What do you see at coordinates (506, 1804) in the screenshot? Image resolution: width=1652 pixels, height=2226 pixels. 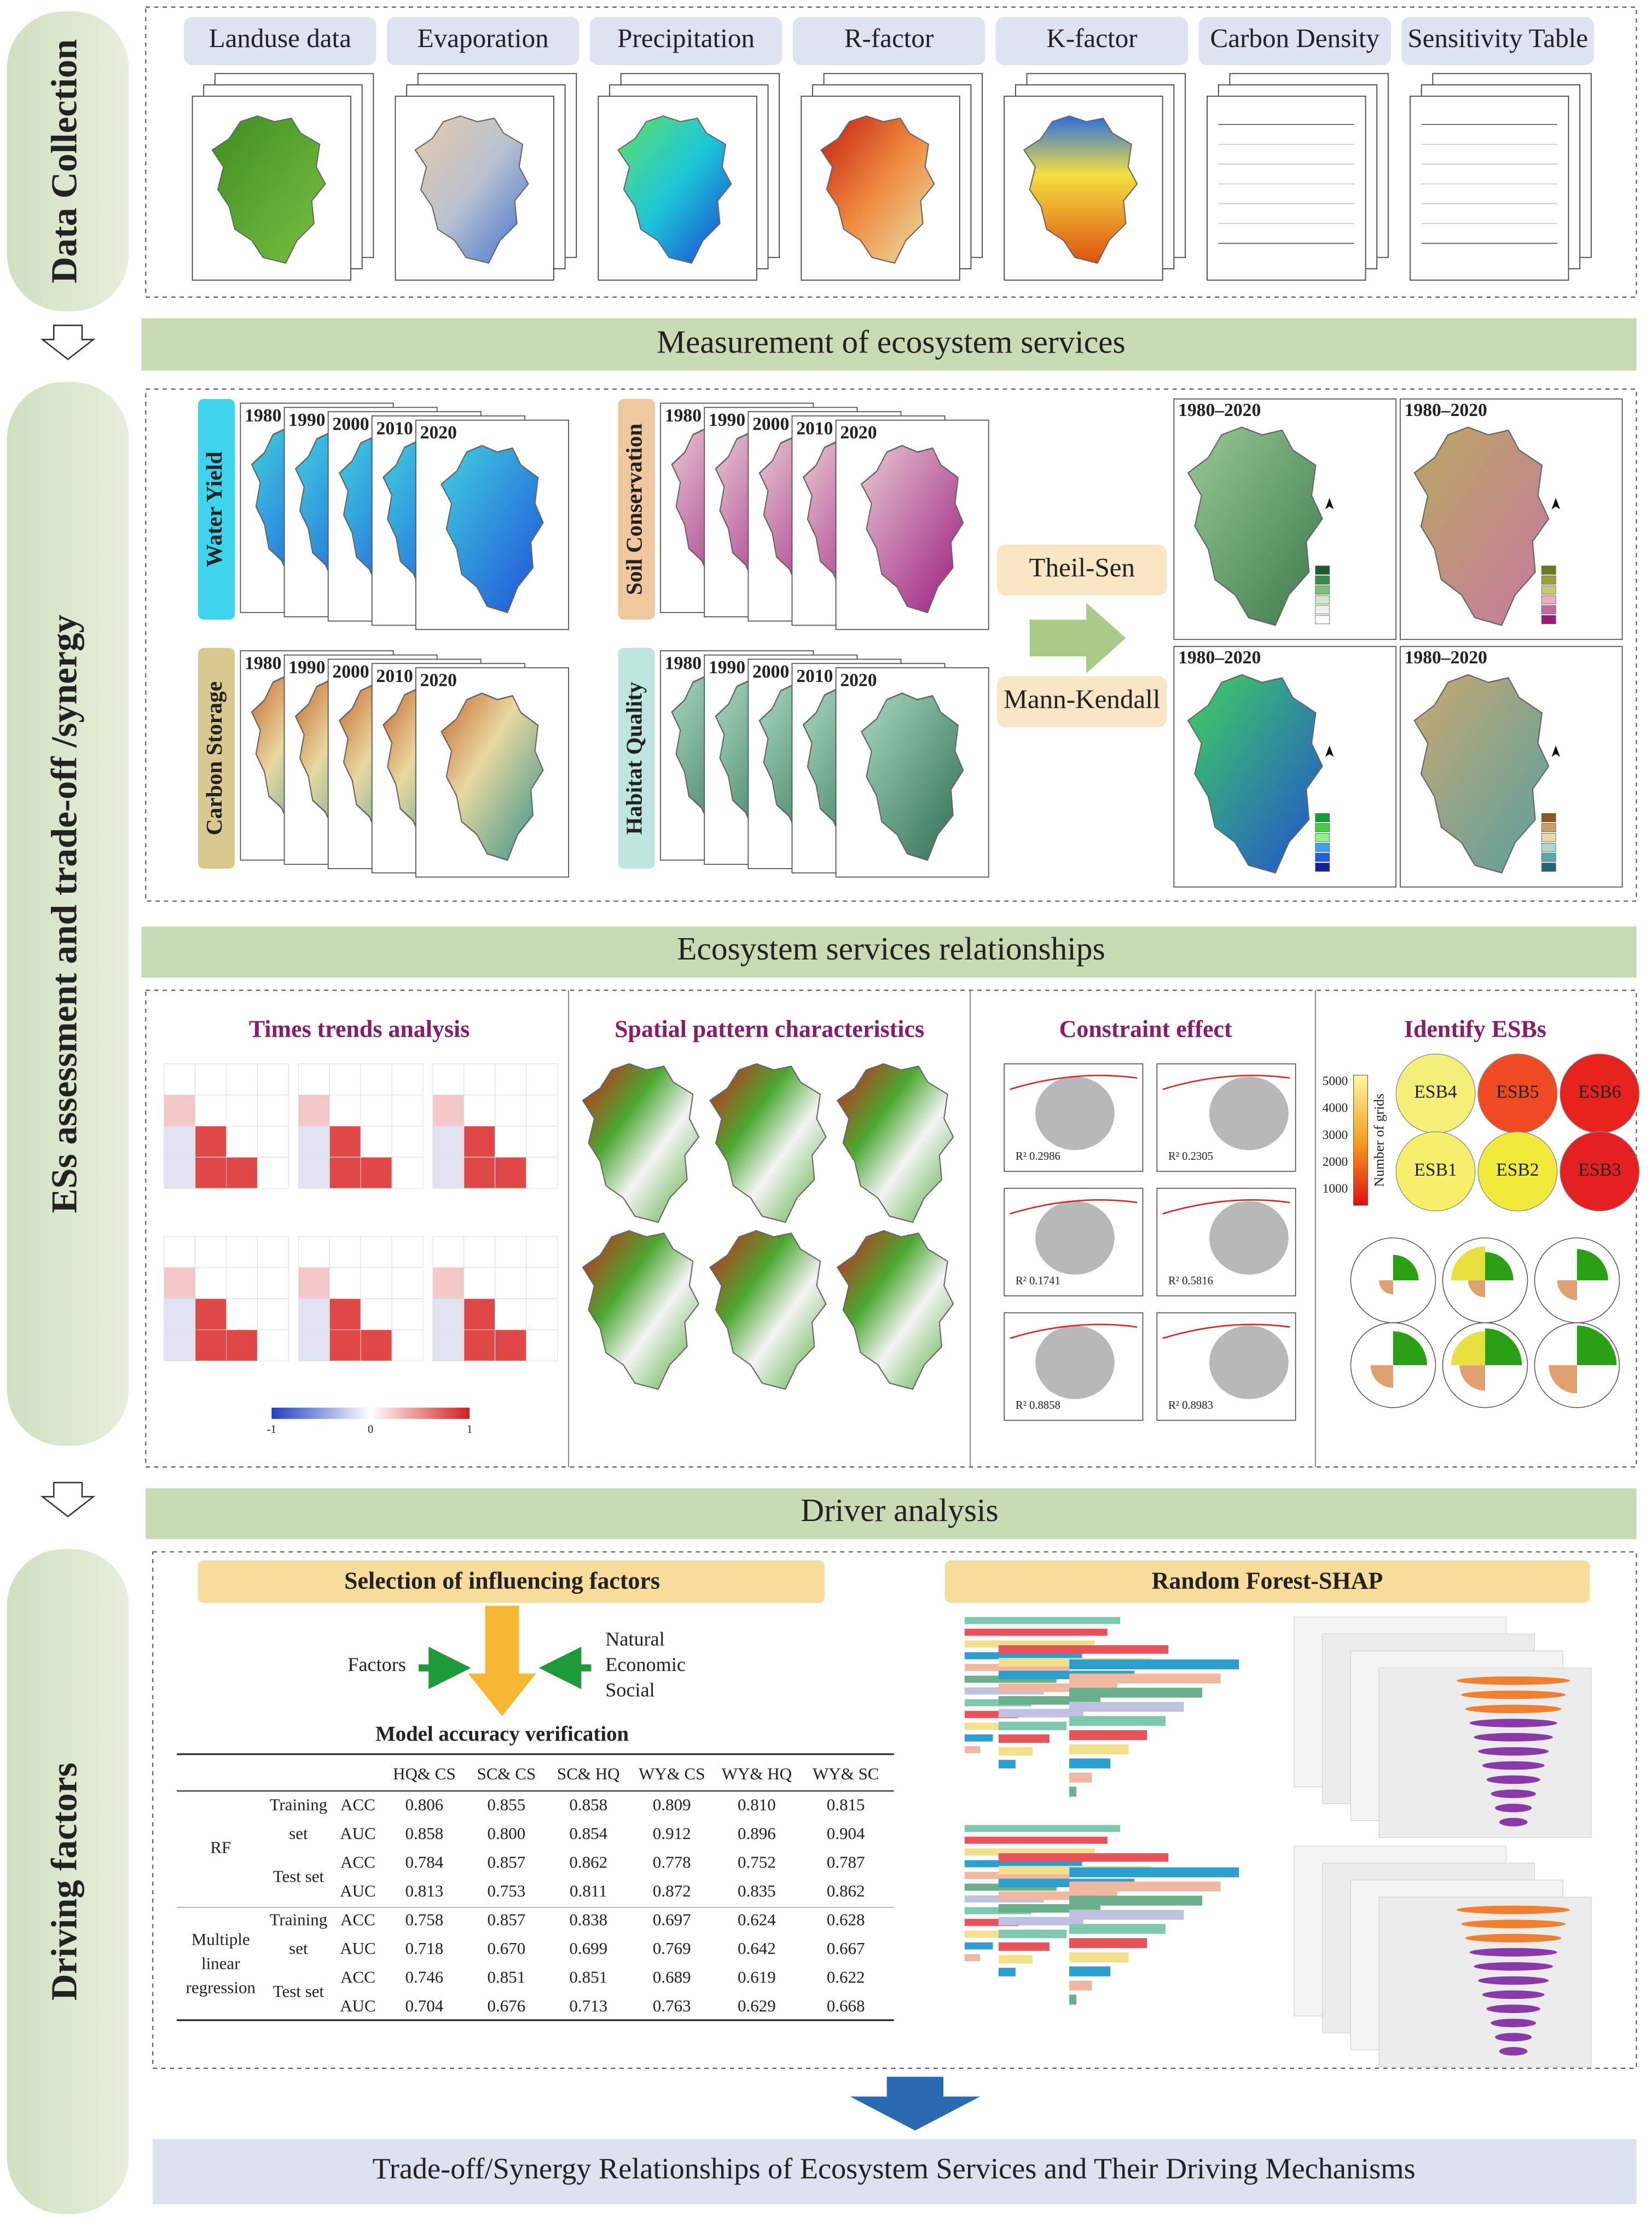 I see `table-cell: 0.855` at bounding box center [506, 1804].